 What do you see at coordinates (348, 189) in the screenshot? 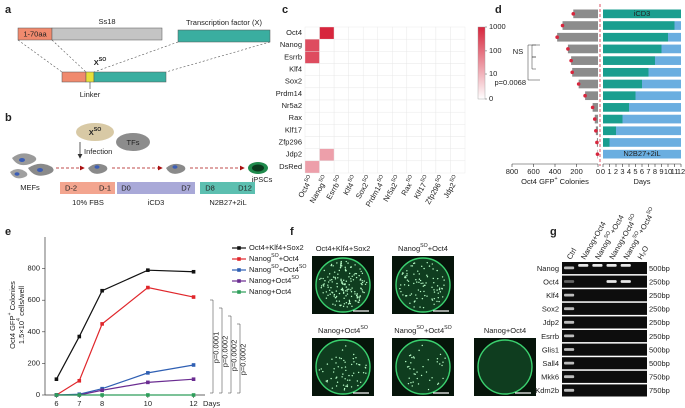
I see `column-label-part: Klf4` at bounding box center [348, 189].